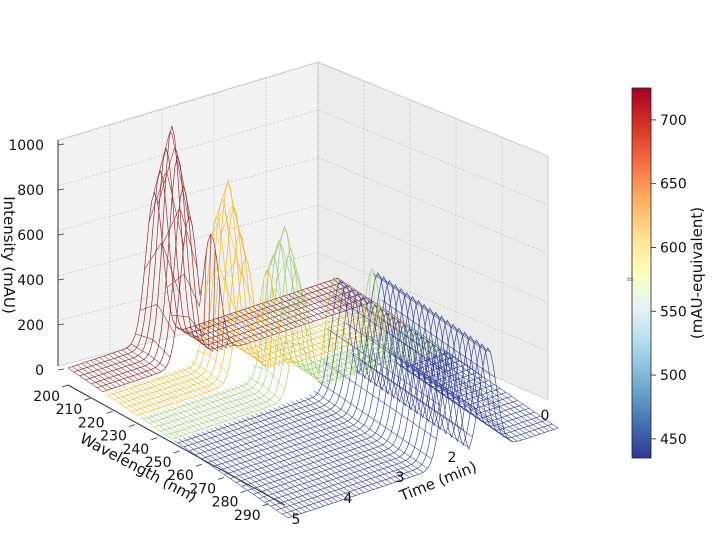 The height and width of the screenshot is (548, 715). What do you see at coordinates (669, 280) in the screenshot?
I see `colorbar-ticks: 450 500 550 600 650 700` at bounding box center [669, 280].